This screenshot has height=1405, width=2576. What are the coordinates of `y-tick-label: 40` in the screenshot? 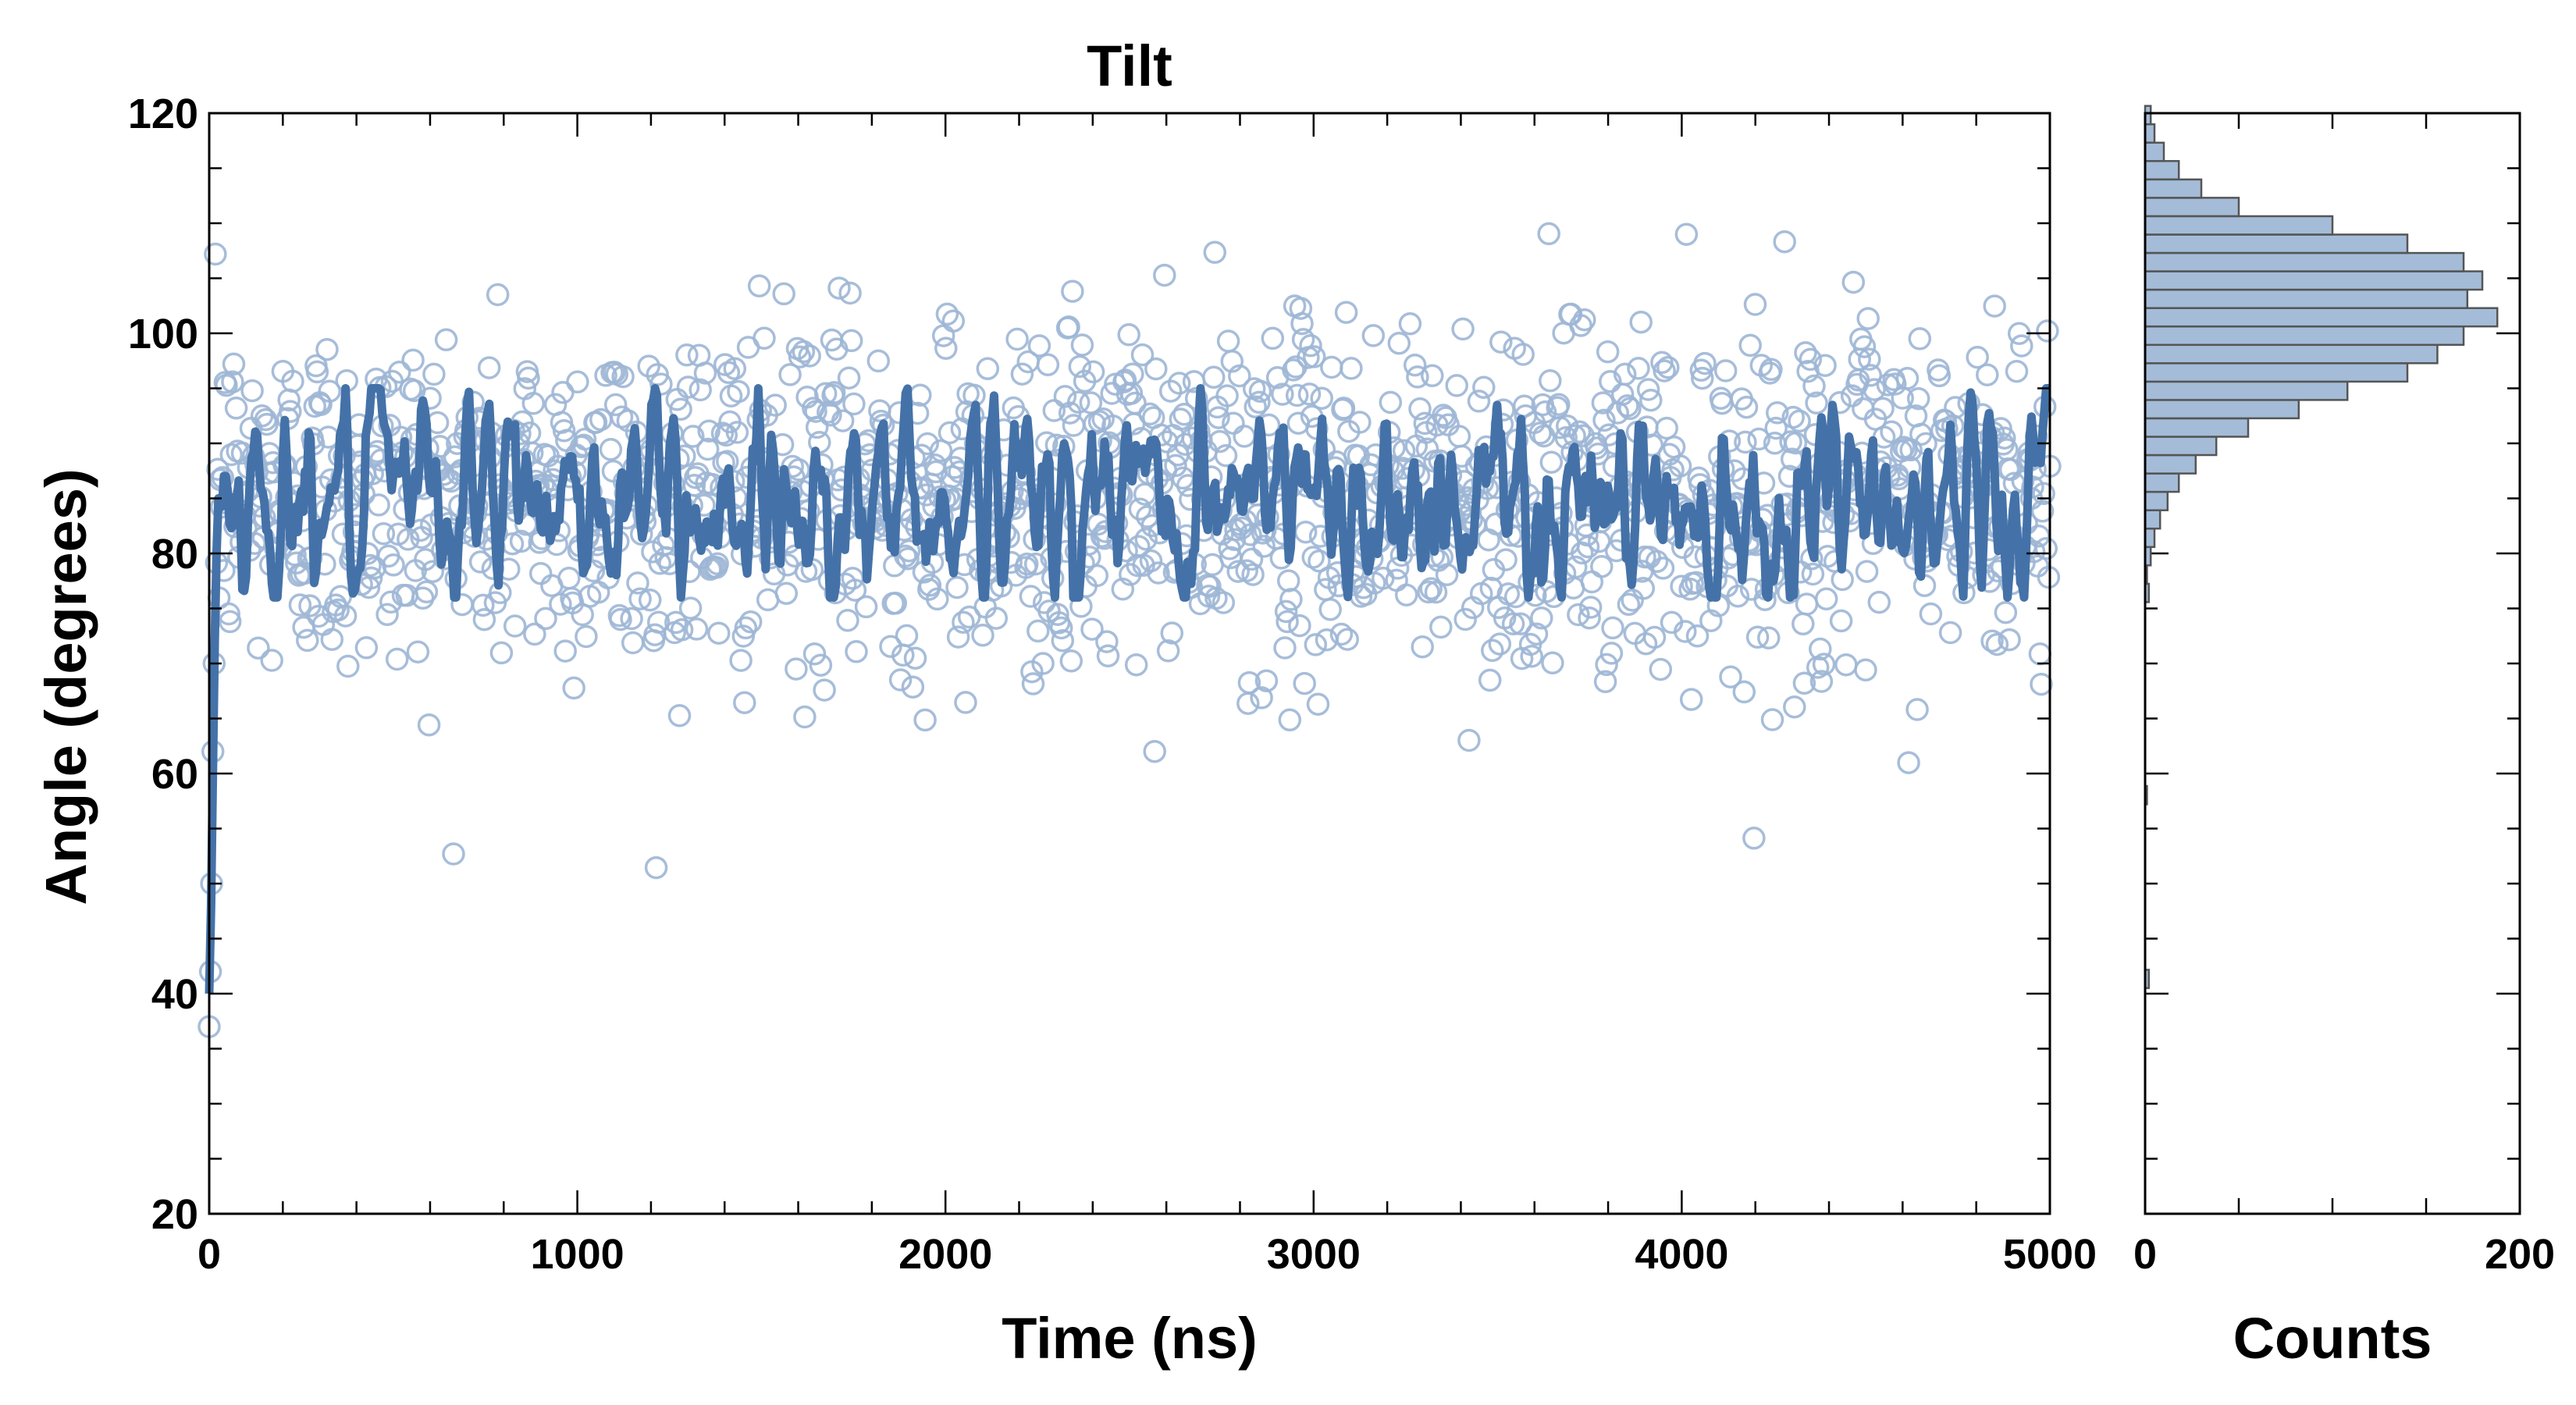 It's located at (174, 995).